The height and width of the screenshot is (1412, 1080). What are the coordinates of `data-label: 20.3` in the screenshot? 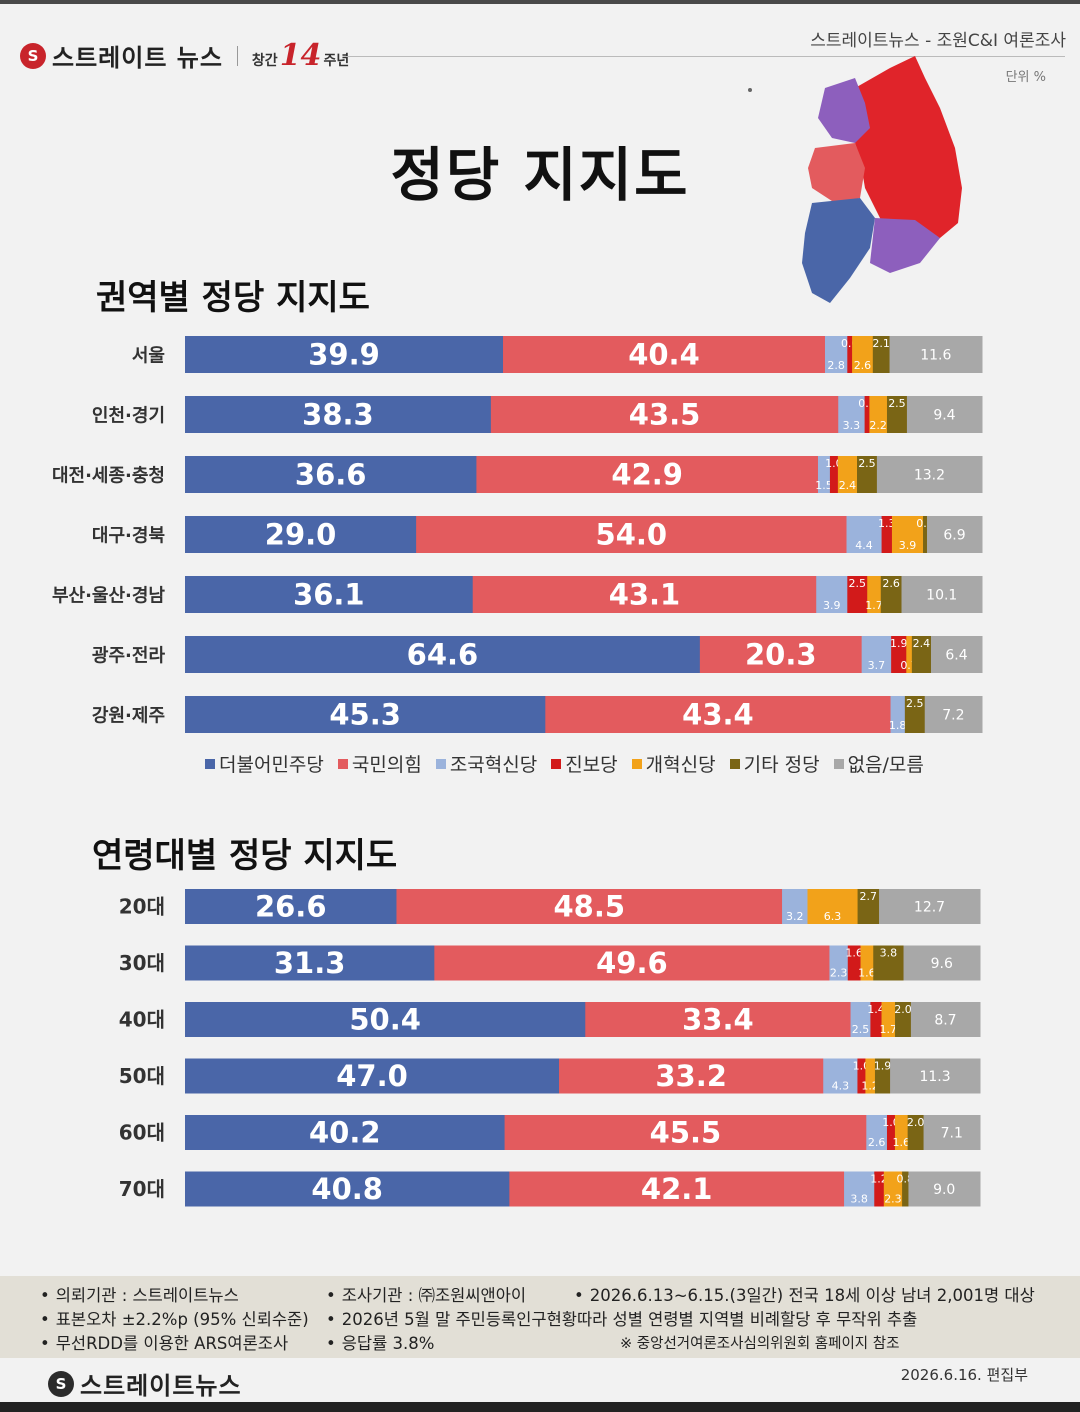 It's located at (781, 655).